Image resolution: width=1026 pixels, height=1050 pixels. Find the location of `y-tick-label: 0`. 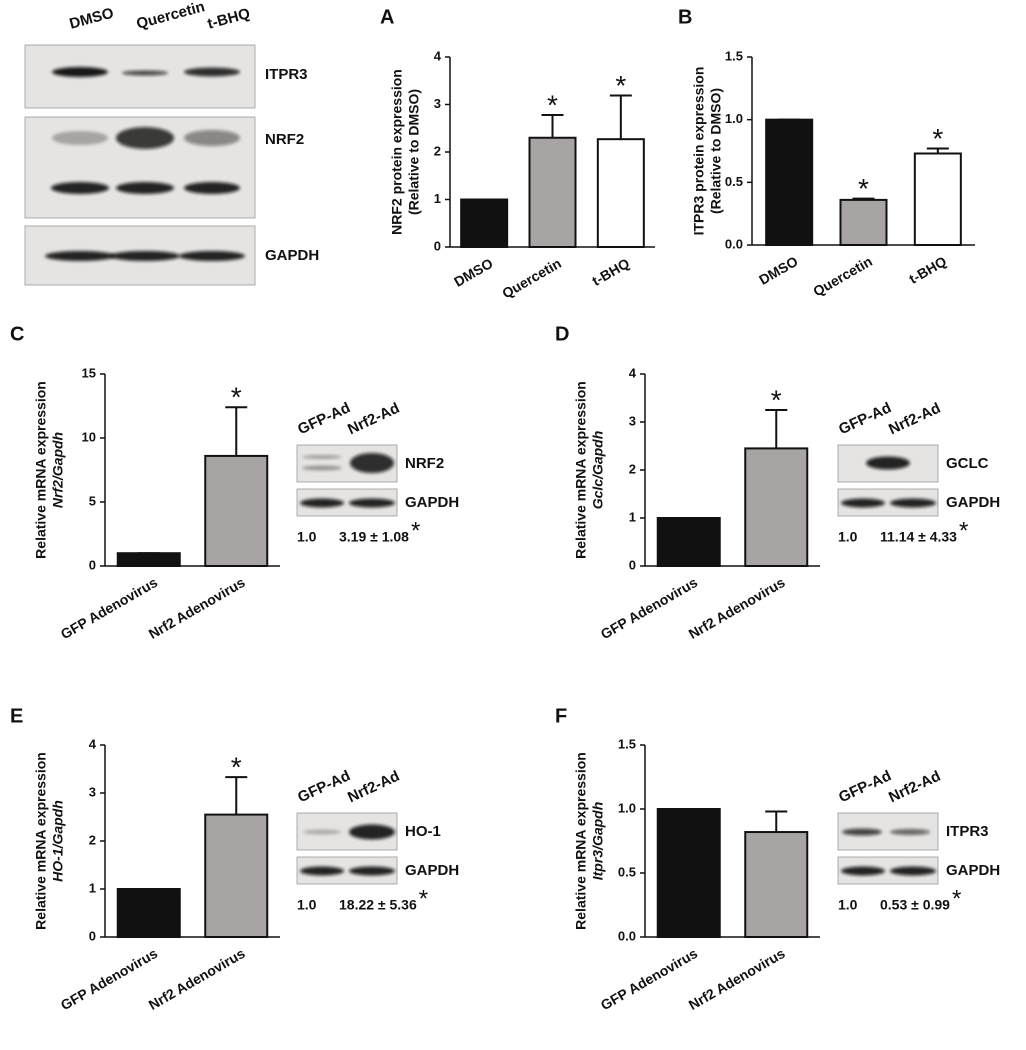

y-tick-label: 0 is located at coordinates (437, 245).